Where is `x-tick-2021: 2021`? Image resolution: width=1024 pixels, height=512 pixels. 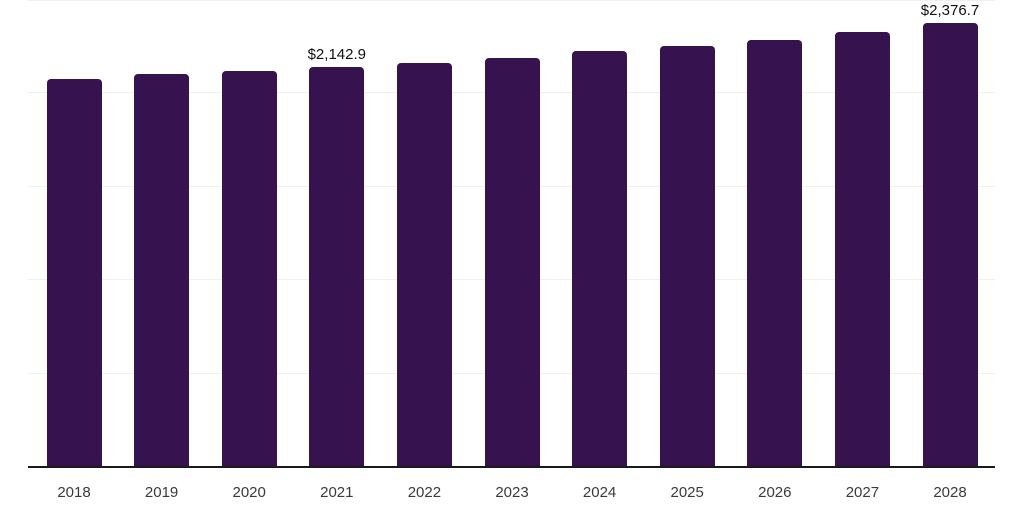 x-tick-2021: 2021 is located at coordinates (337, 492).